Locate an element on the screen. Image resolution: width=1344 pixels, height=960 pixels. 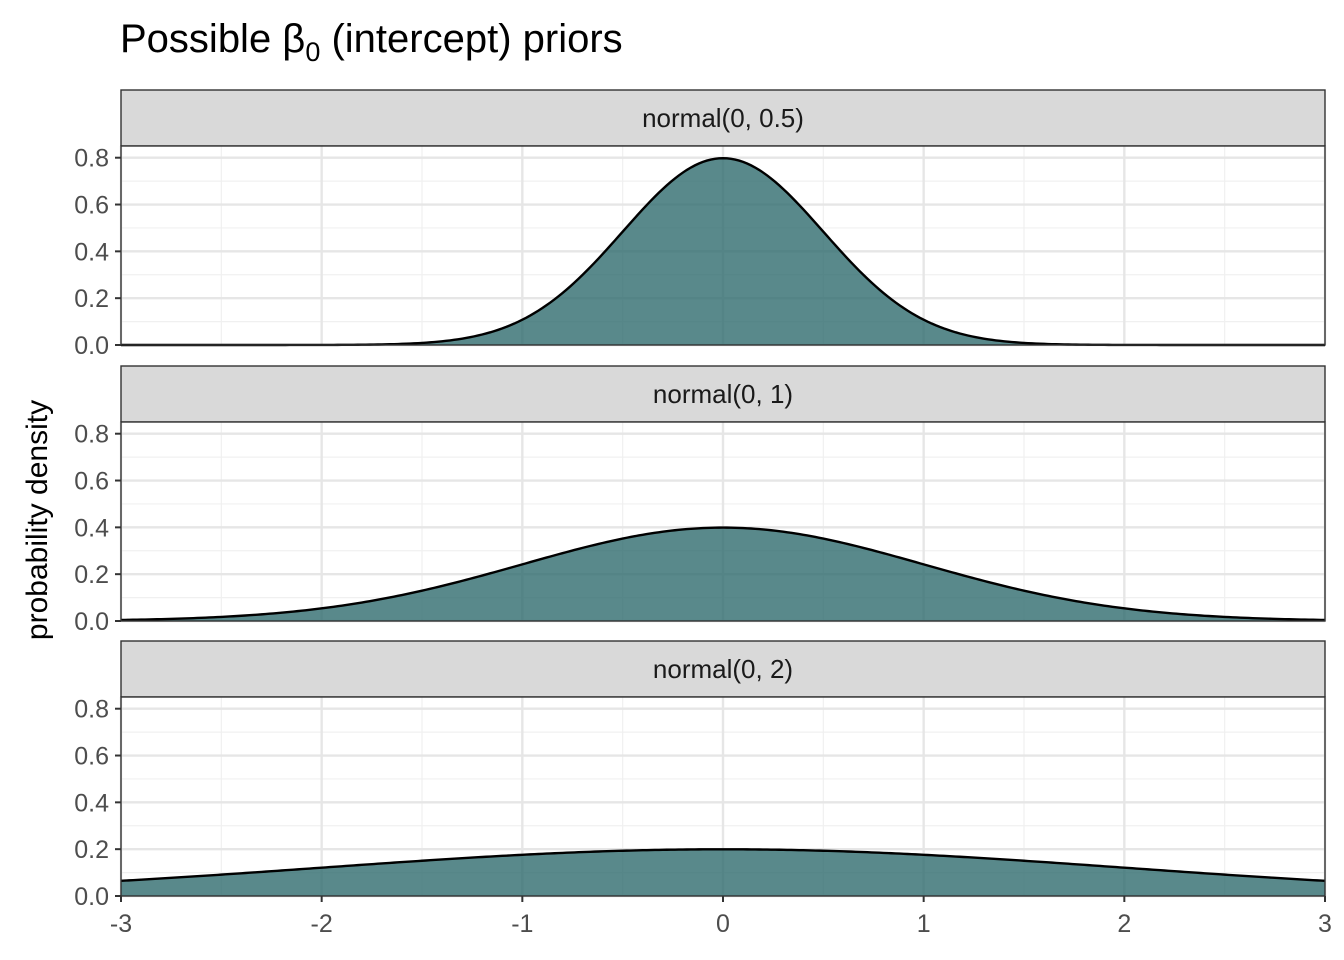
y-axis-title: probability density is located at coordinates (37, 520).